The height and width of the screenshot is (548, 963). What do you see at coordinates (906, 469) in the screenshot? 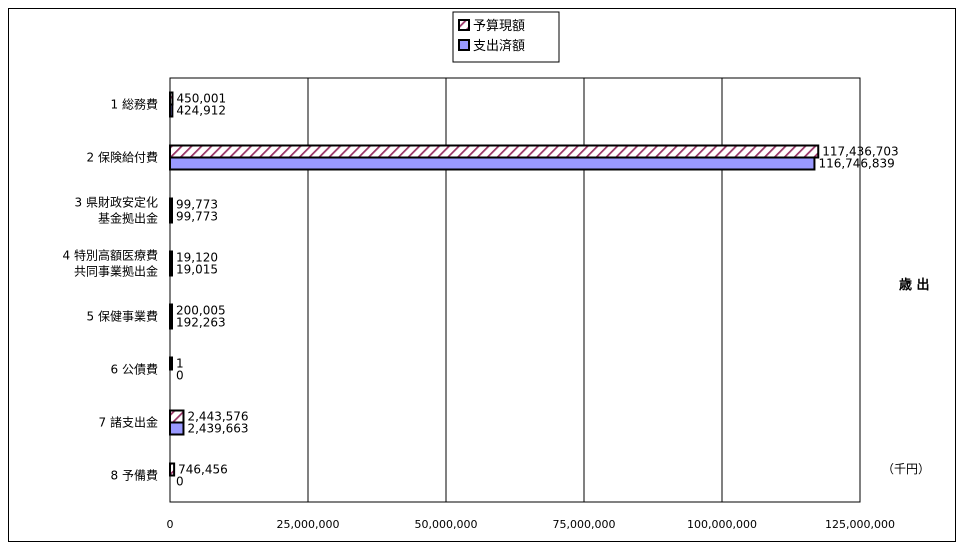
I see `unit-label: （千円）` at bounding box center [906, 469].